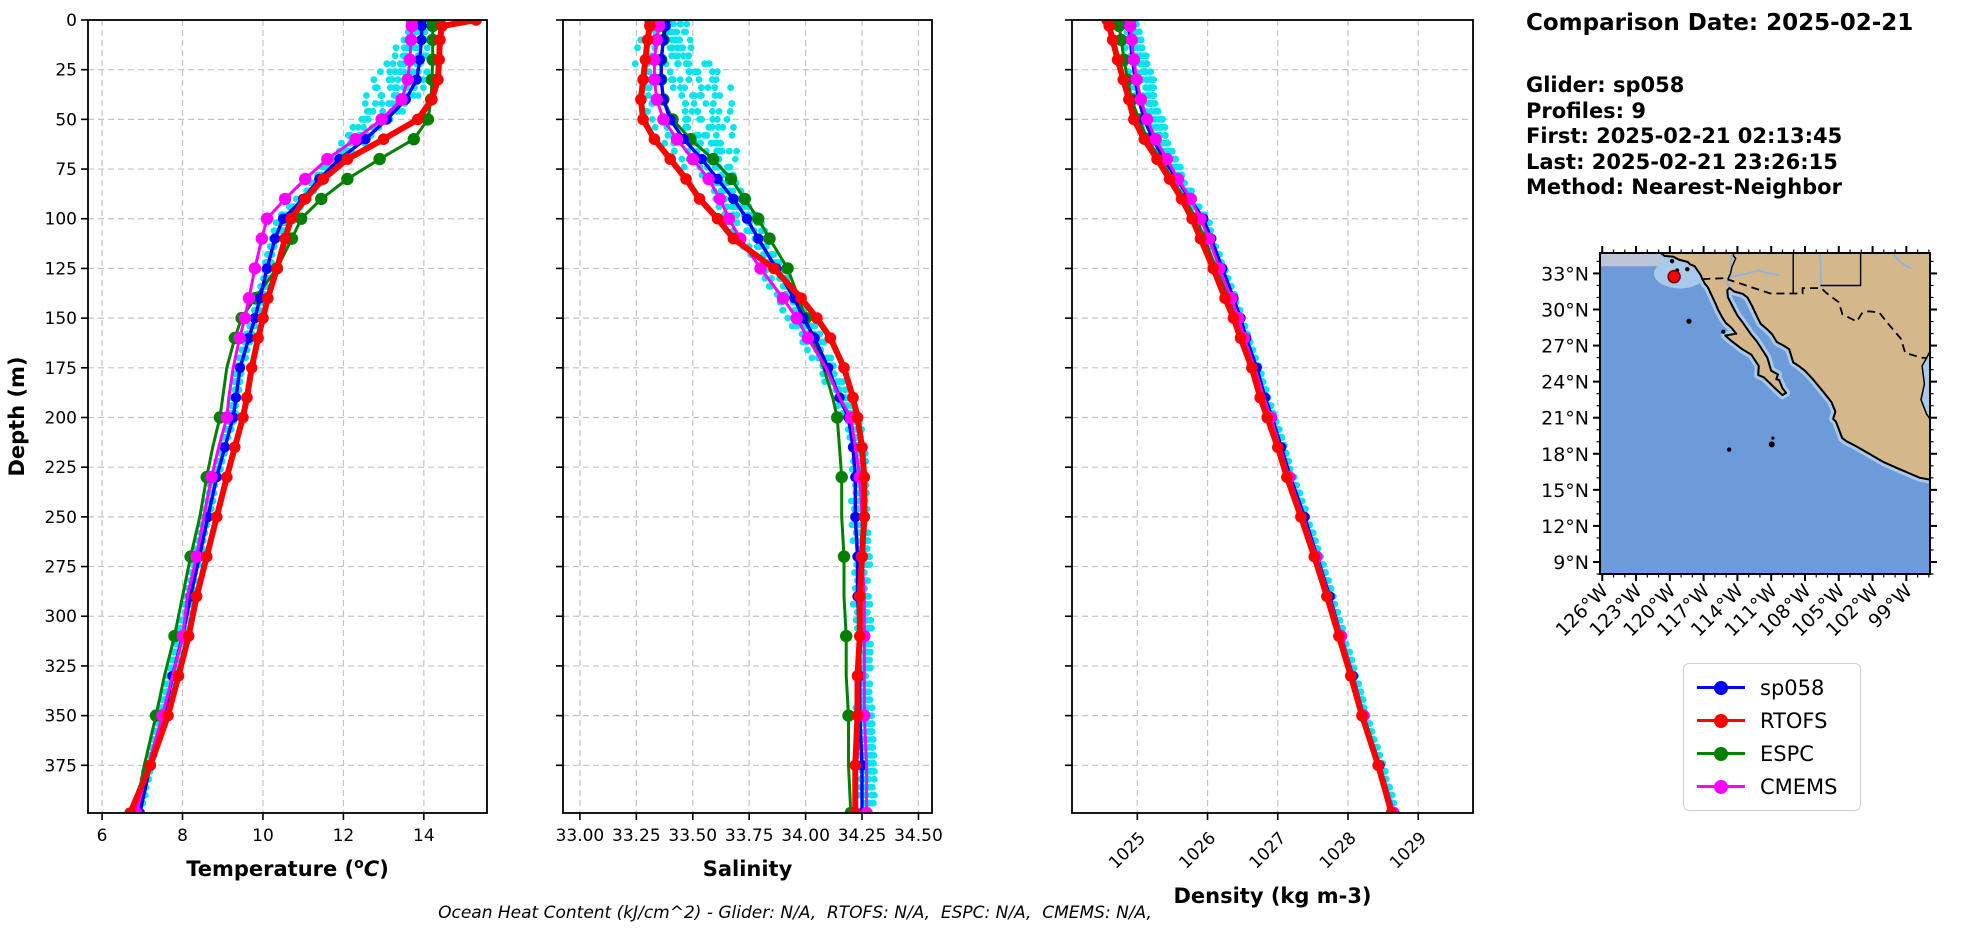  I want to click on salinity-axis-title: Salinity, so click(748, 869).